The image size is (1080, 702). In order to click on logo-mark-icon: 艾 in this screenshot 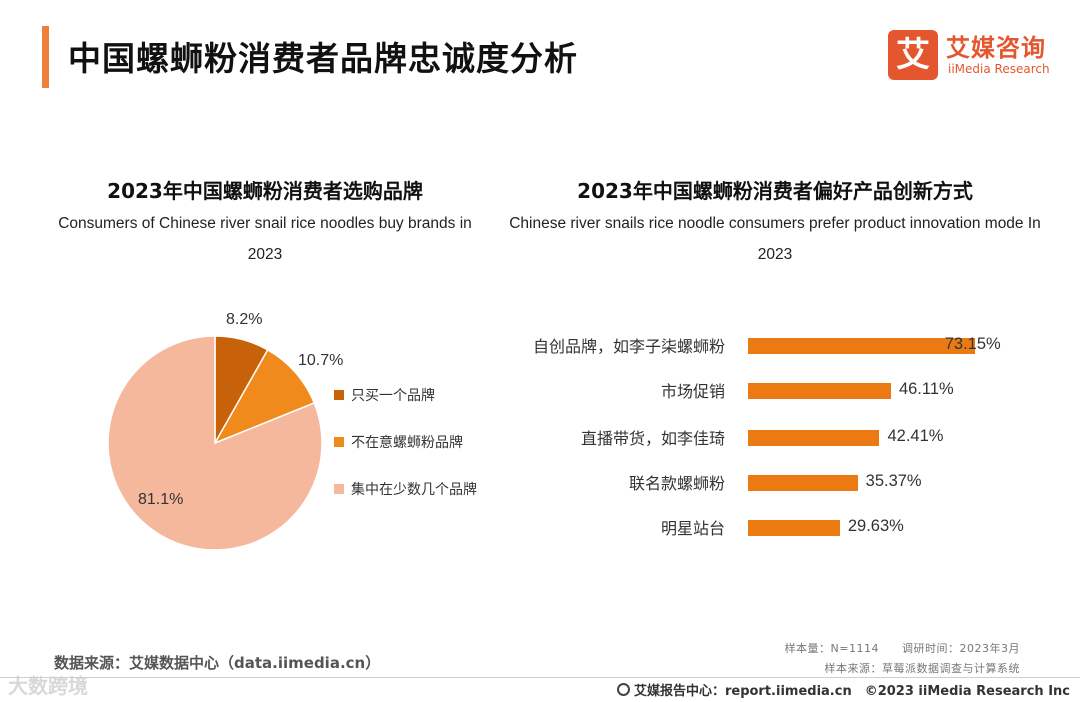, I will do `click(913, 55)`.